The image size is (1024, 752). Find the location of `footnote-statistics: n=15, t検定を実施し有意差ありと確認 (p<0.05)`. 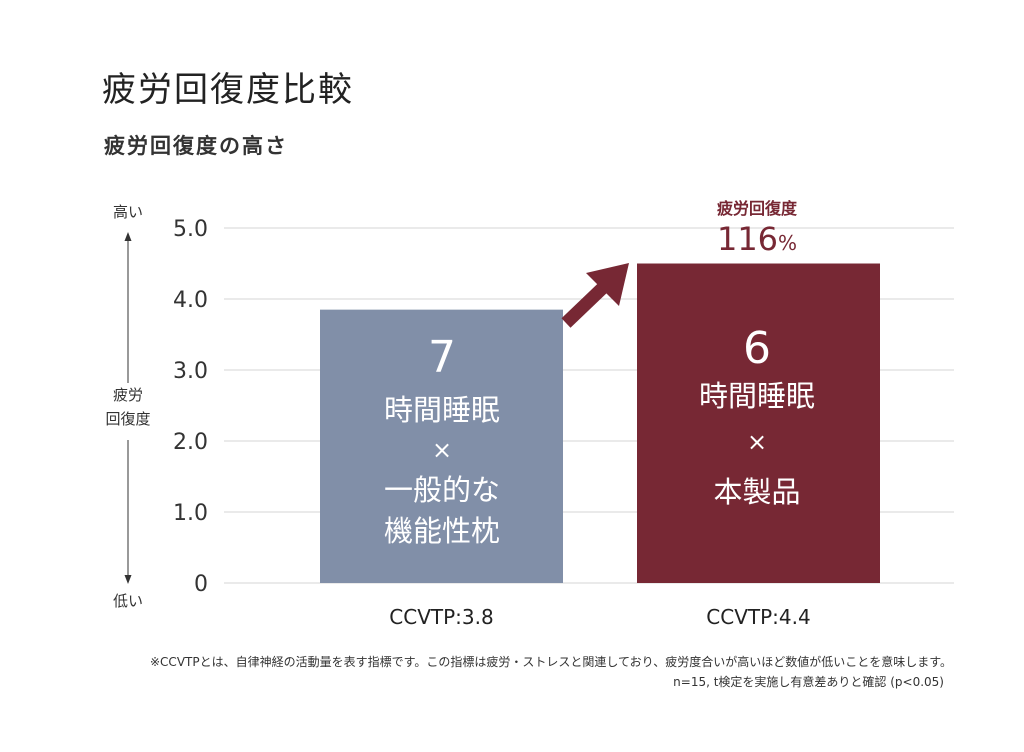

footnote-statistics: n=15, t検定を実施し有意差ありと確認 (p<0.05) is located at coordinates (808, 682).